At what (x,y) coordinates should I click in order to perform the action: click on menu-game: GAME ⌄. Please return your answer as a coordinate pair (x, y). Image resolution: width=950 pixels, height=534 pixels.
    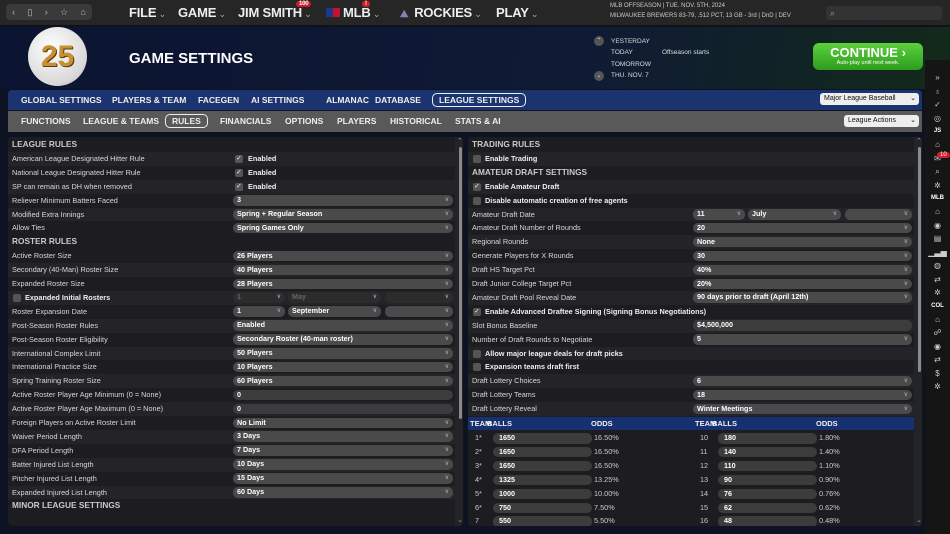
    Looking at the image, I should click on (202, 12).